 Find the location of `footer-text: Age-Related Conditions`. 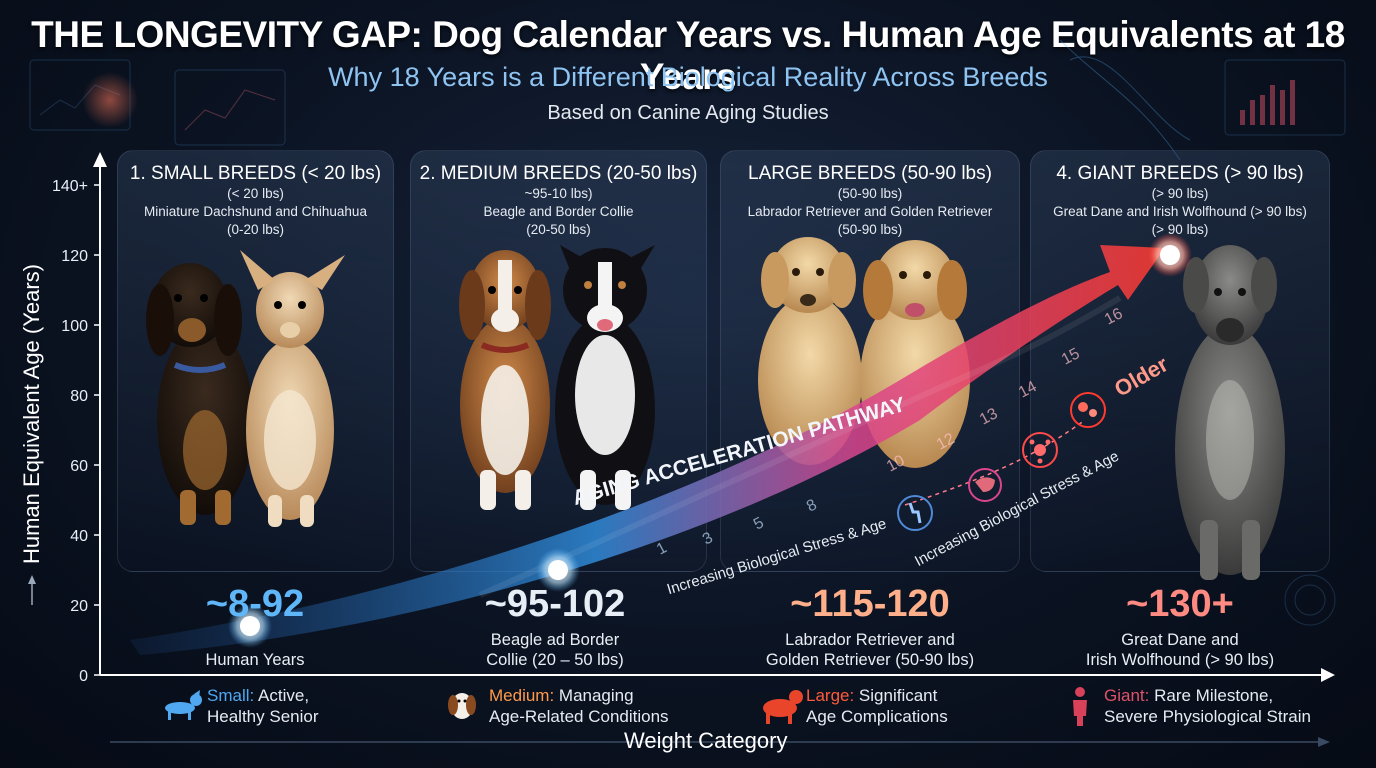

footer-text: Age-Related Conditions is located at coordinates (579, 716).